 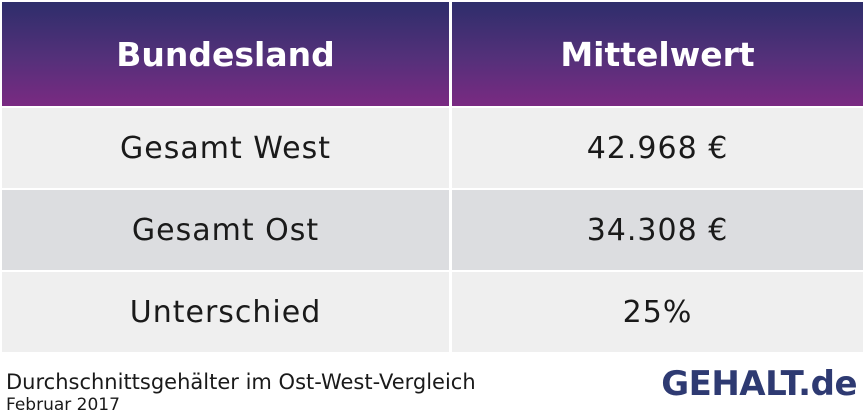 What do you see at coordinates (63, 405) in the screenshot?
I see `caption-date: Februar 2017` at bounding box center [63, 405].